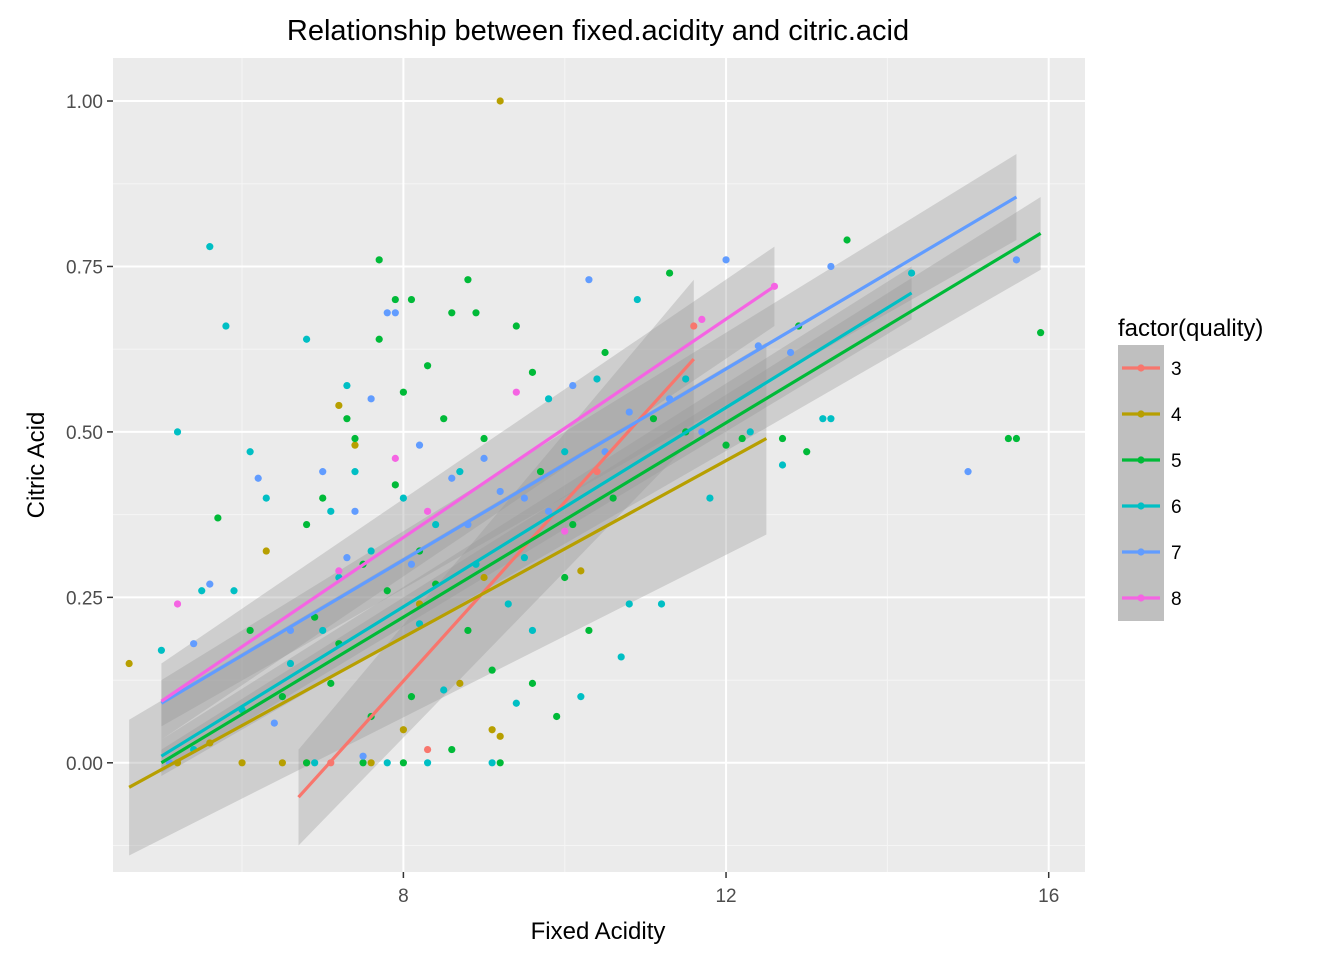 The width and height of the screenshot is (1344, 960). Describe the element at coordinates (1176, 599) in the screenshot. I see `legend-label-8: 8` at that location.